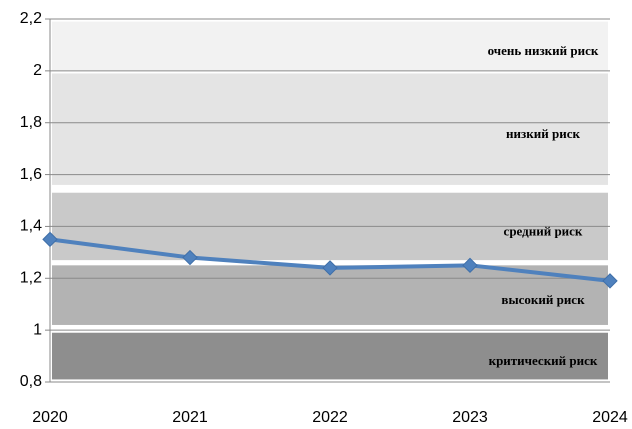 Image resolution: width=632 pixels, height=429 pixels. What do you see at coordinates (543, 230) in the screenshot?
I see `band-label: средний риск` at bounding box center [543, 230].